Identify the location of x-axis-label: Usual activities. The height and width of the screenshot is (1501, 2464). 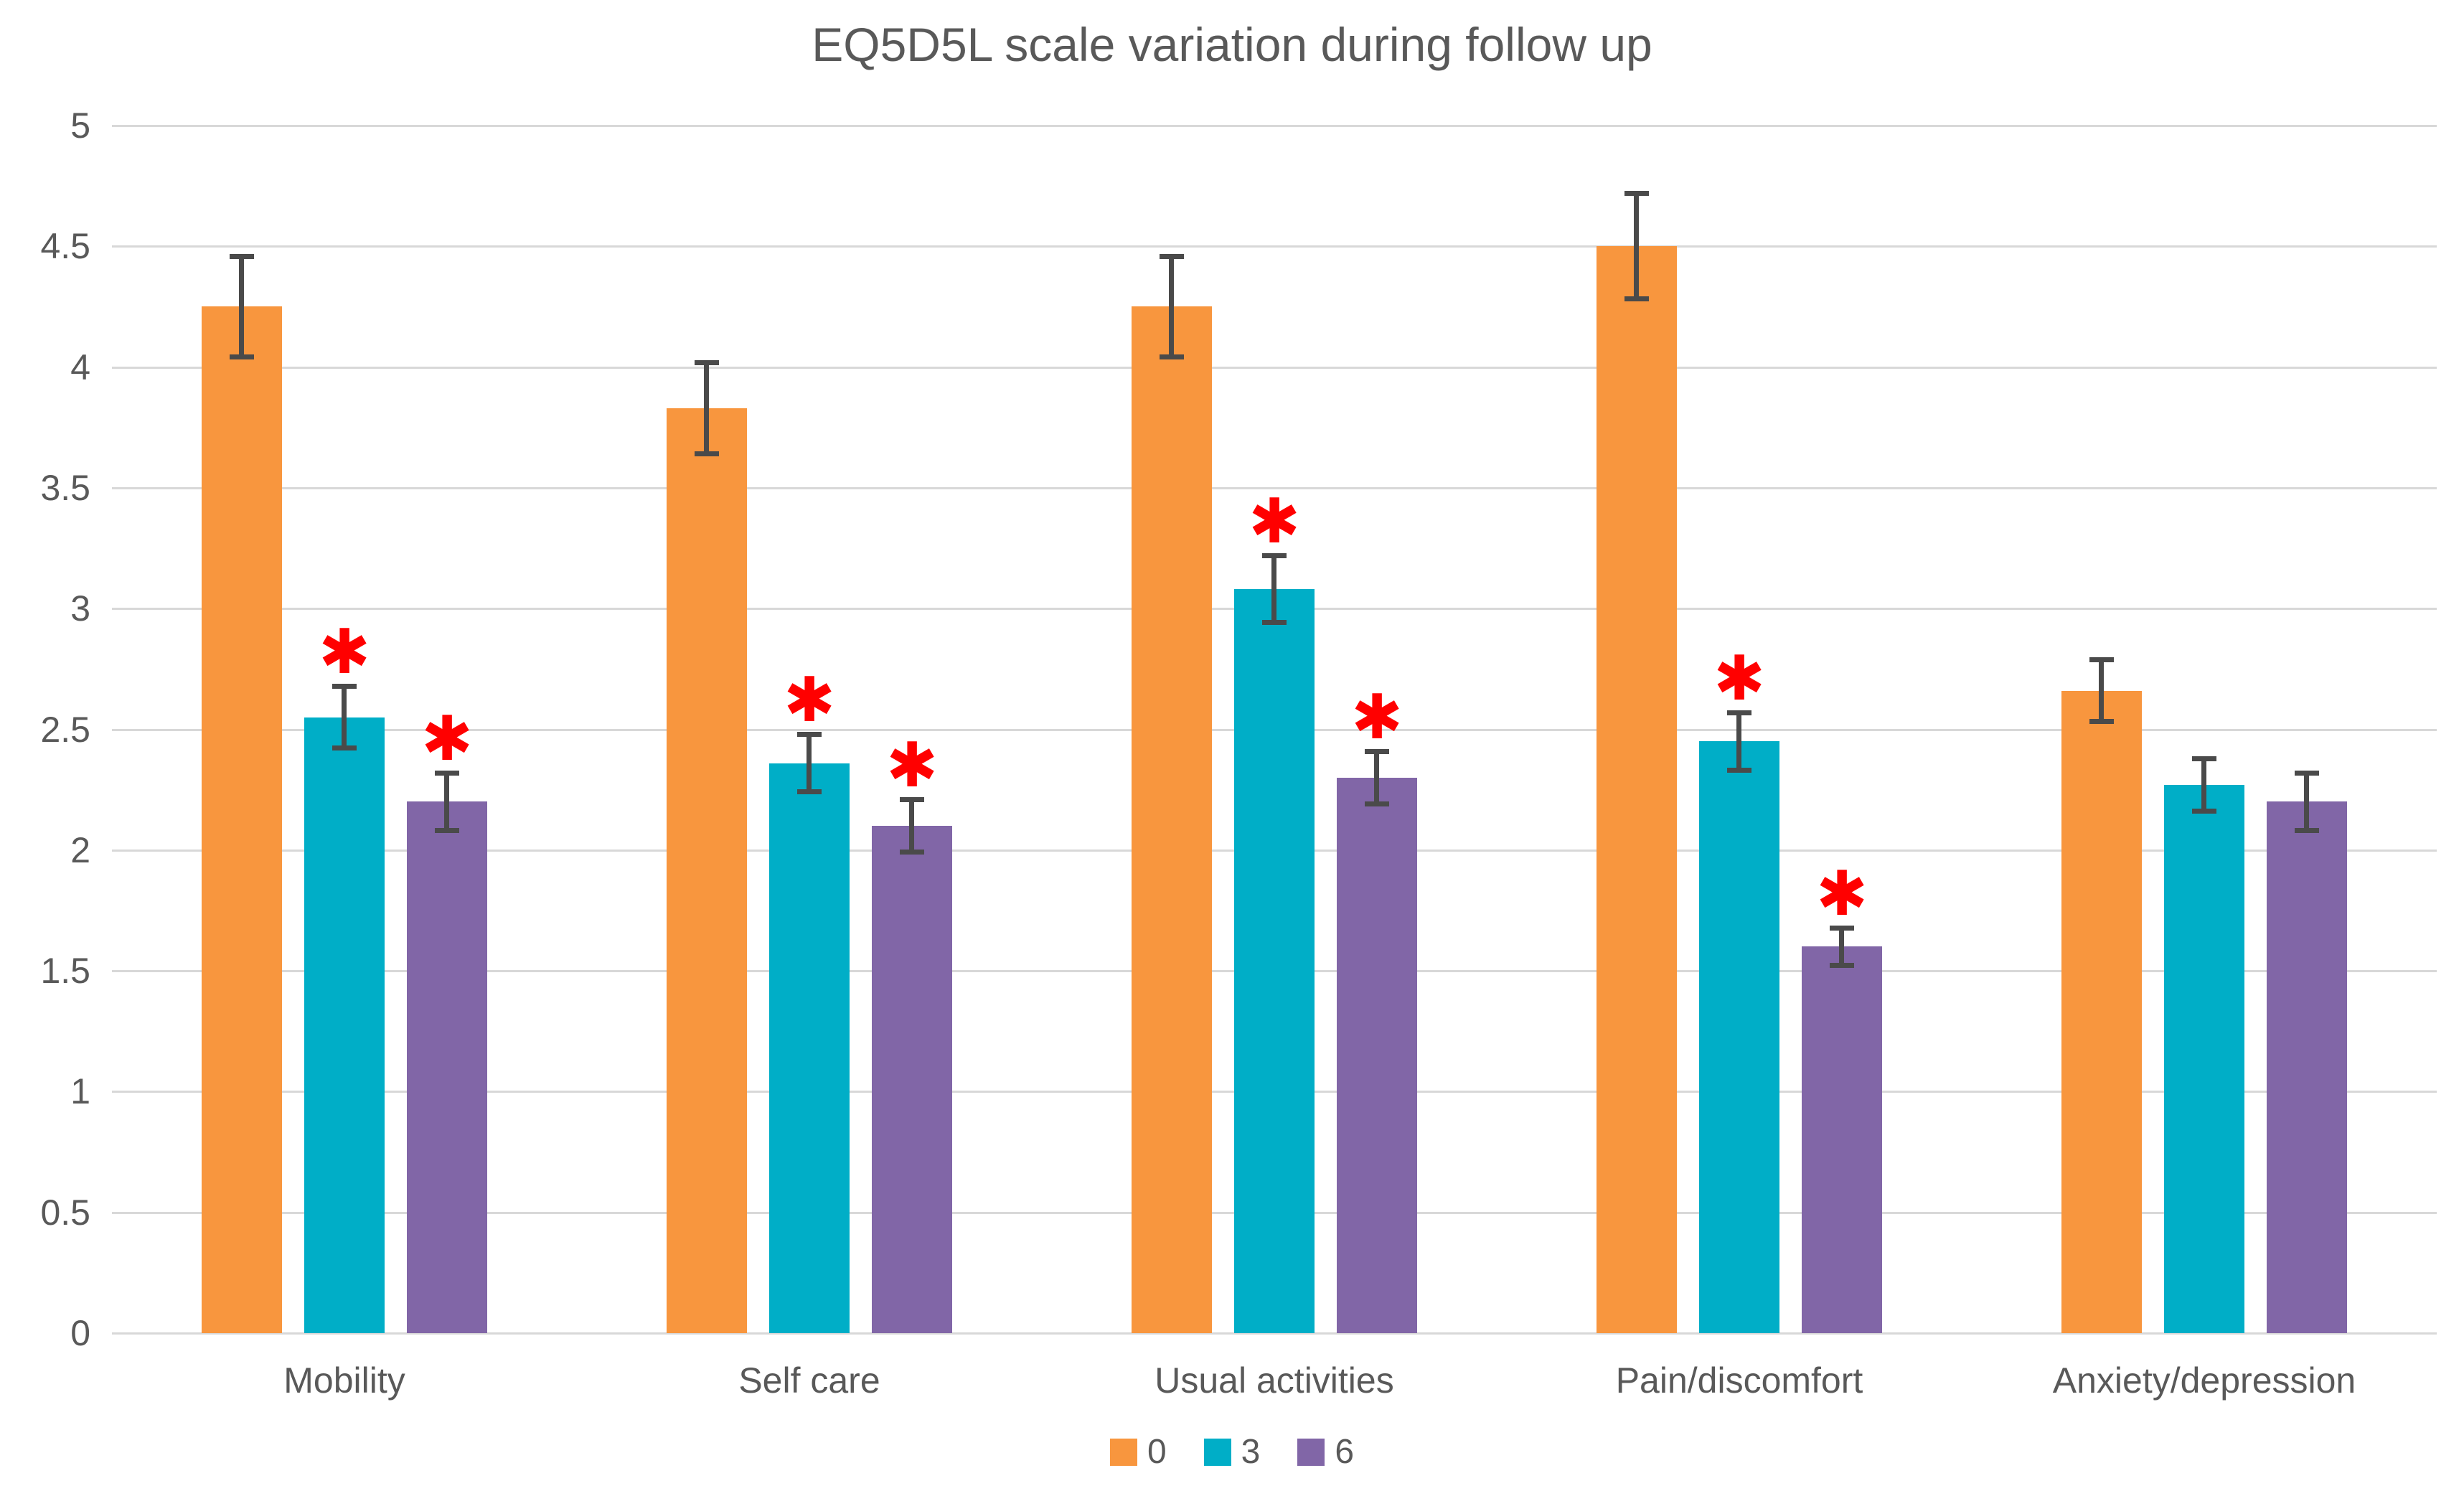
(1274, 1380).